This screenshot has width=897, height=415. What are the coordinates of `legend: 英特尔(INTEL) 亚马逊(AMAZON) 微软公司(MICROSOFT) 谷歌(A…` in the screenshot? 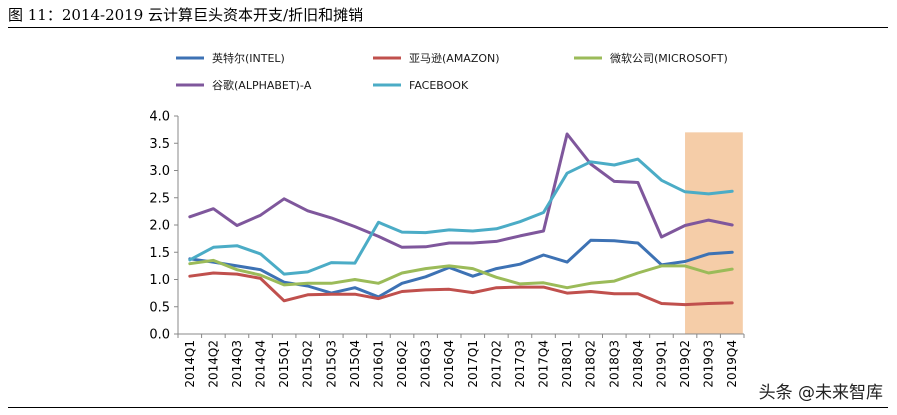 It's located at (452, 71).